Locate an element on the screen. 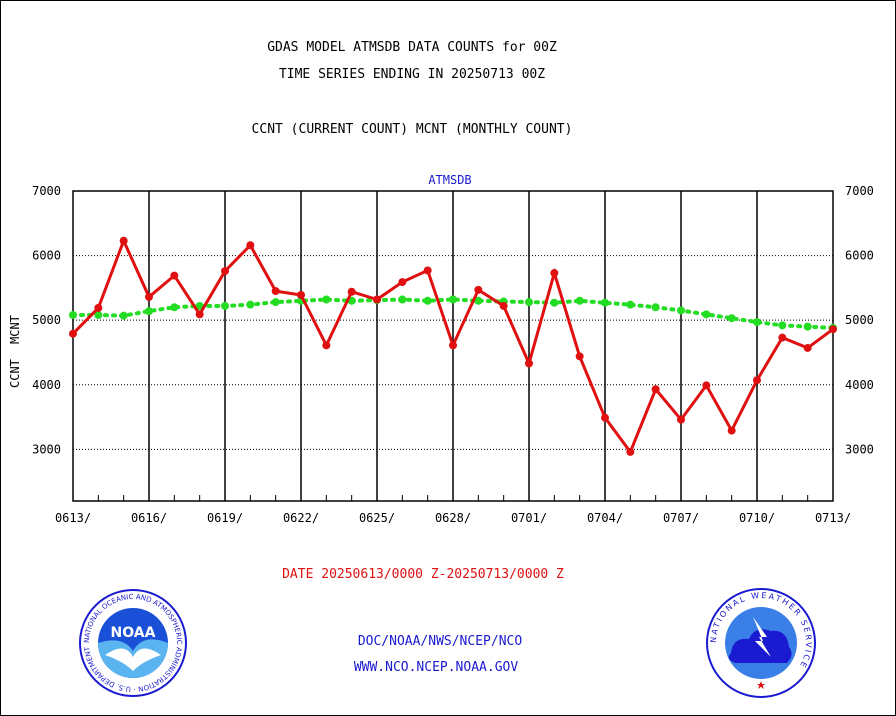 Image resolution: width=896 pixels, height=716 pixels. org-text: DOC/NOAA/NWS/NCEP/NCO is located at coordinates (440, 641).